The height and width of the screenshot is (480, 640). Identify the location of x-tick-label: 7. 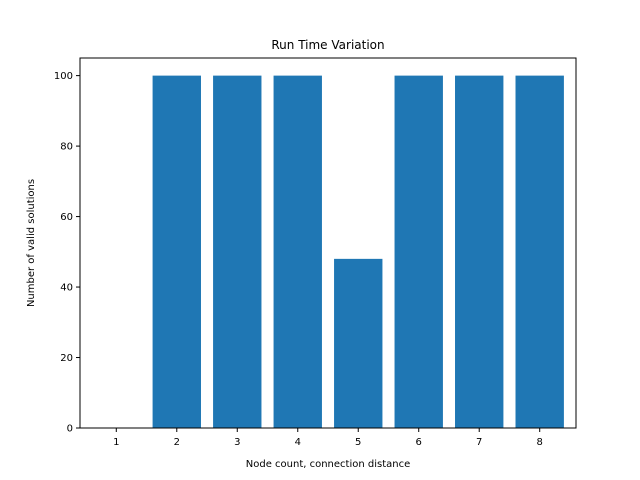
(479, 442).